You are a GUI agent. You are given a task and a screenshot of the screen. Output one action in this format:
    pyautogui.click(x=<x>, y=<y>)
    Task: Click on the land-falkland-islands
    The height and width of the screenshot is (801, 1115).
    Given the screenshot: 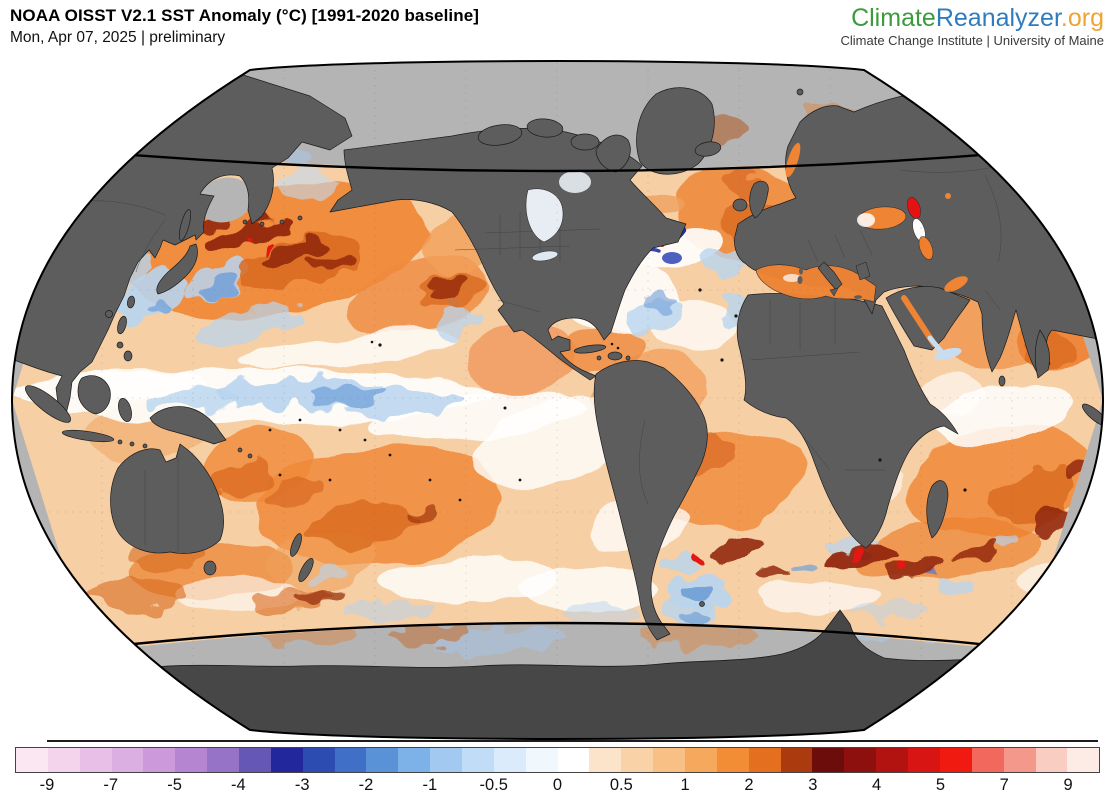 What is the action you would take?
    pyautogui.click(x=702, y=604)
    